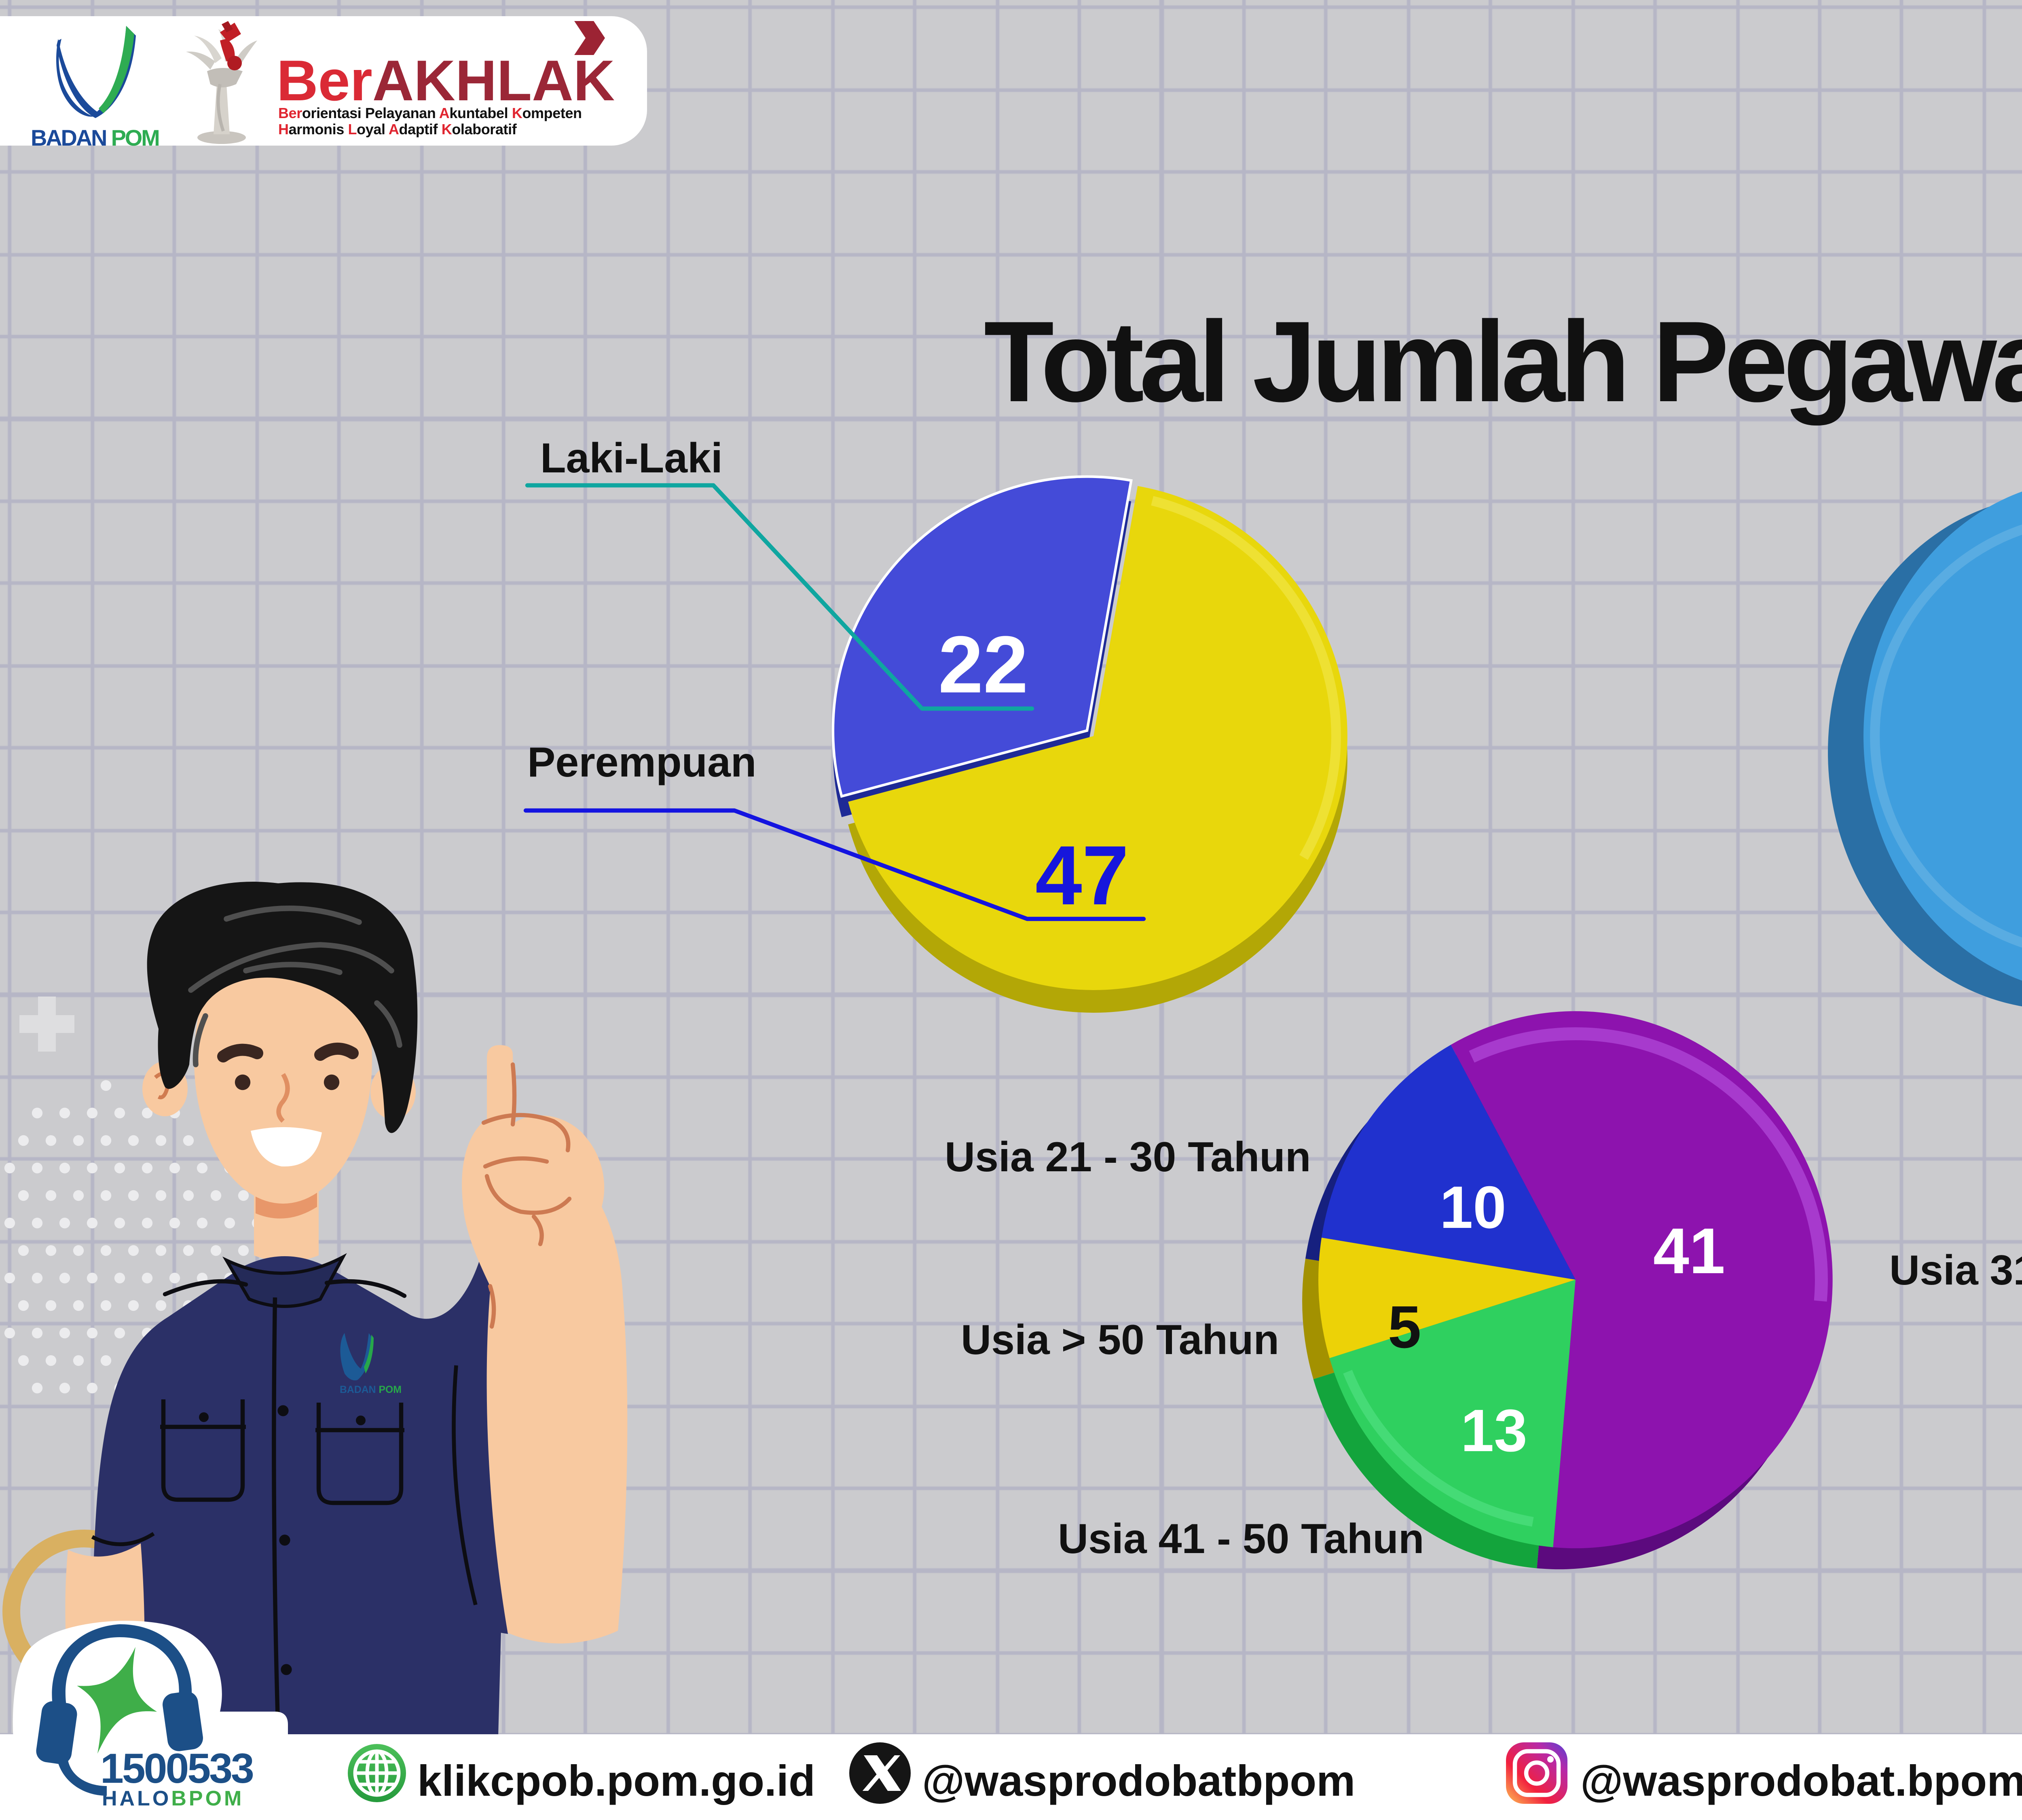  I want to click on svg-text: 1500533, so click(176, 1768).